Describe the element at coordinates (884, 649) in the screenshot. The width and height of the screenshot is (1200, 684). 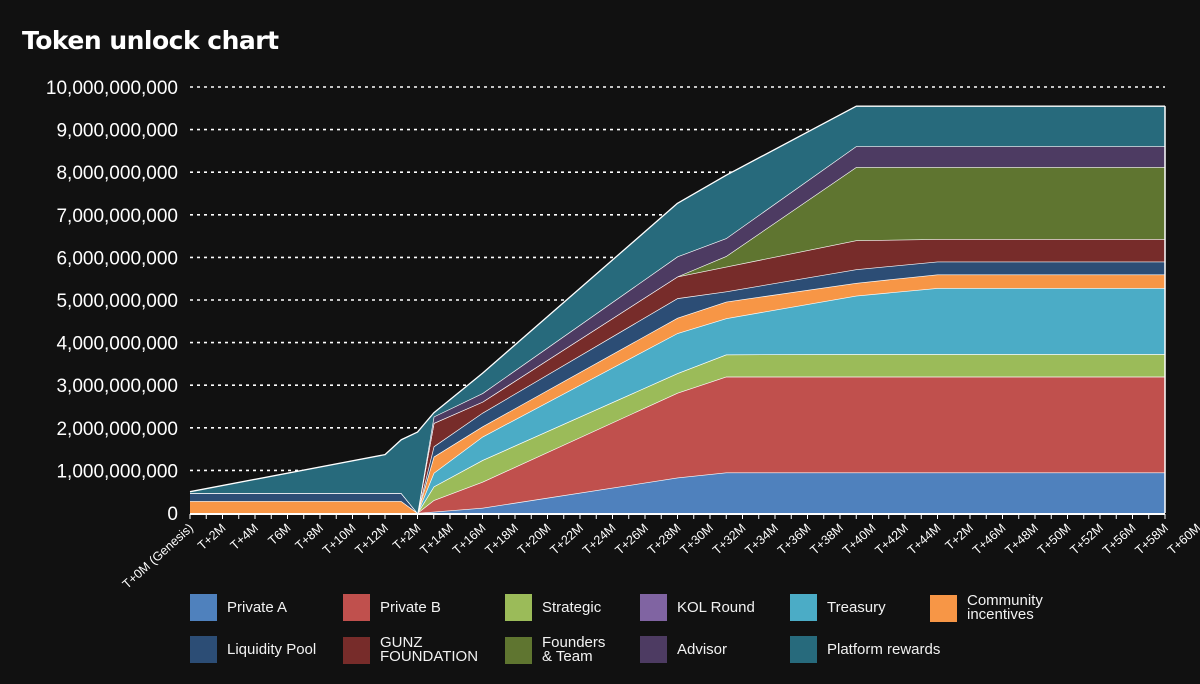
I see `legend-label: Platform rewards` at that location.